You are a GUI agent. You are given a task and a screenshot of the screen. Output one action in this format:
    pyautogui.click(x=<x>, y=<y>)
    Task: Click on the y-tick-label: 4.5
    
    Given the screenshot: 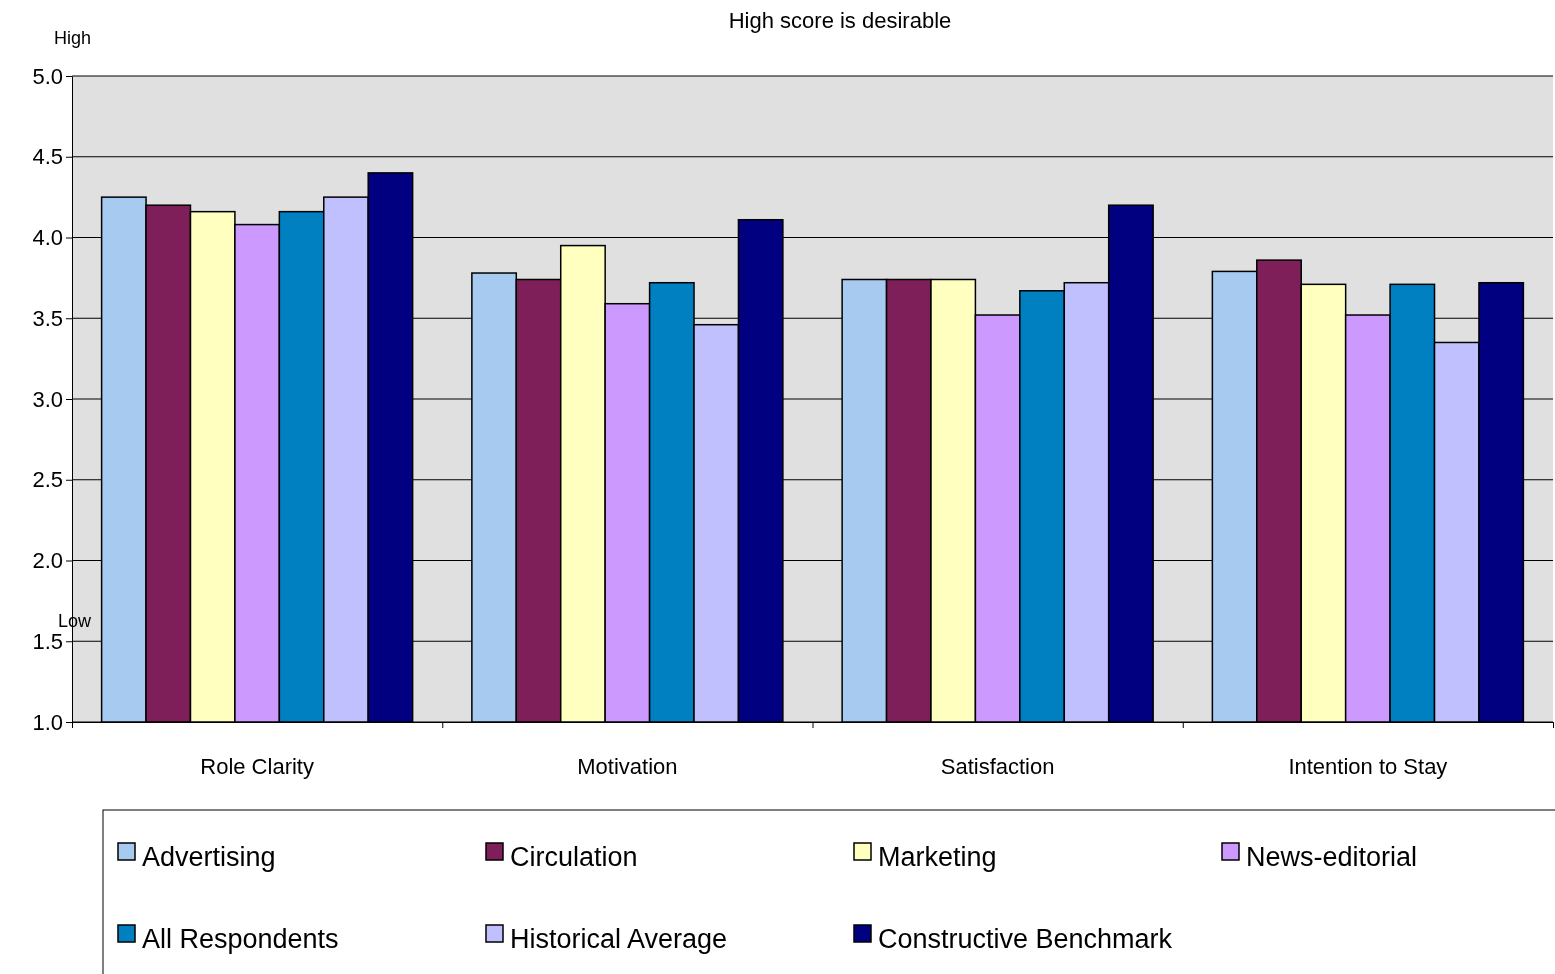 What is the action you would take?
    pyautogui.click(x=47, y=157)
    